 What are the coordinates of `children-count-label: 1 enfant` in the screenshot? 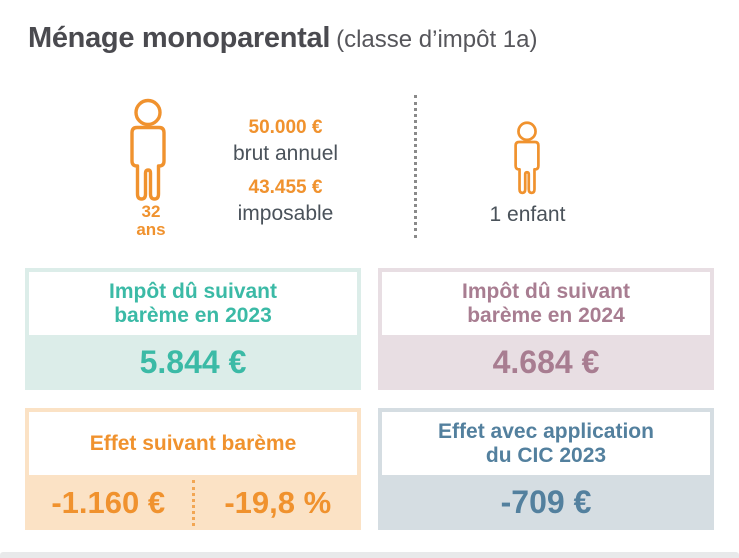 It's located at (527, 214).